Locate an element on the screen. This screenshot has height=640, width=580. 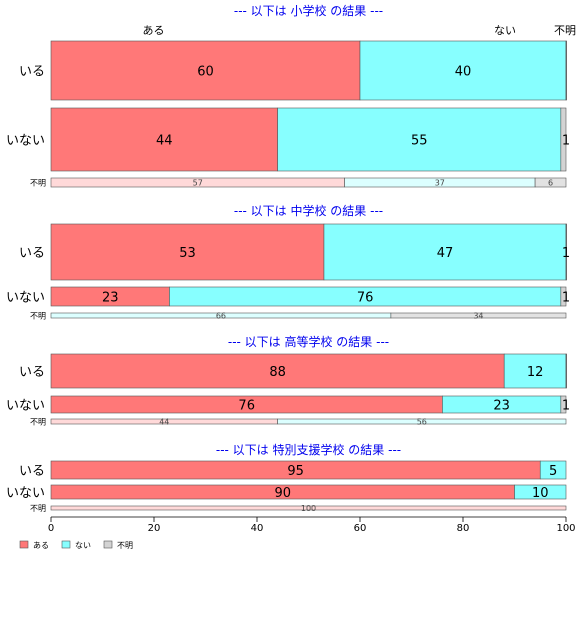
value-label-g0-r0-s0: 60 is located at coordinates (205, 72).